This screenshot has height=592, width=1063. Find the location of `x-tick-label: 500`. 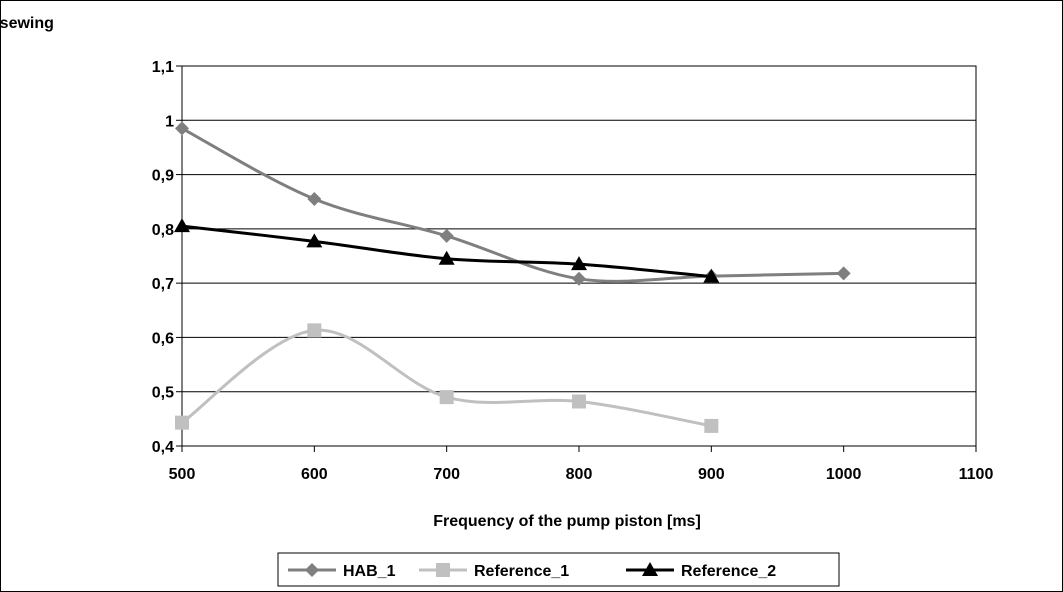

x-tick-label: 500 is located at coordinates (182, 474).